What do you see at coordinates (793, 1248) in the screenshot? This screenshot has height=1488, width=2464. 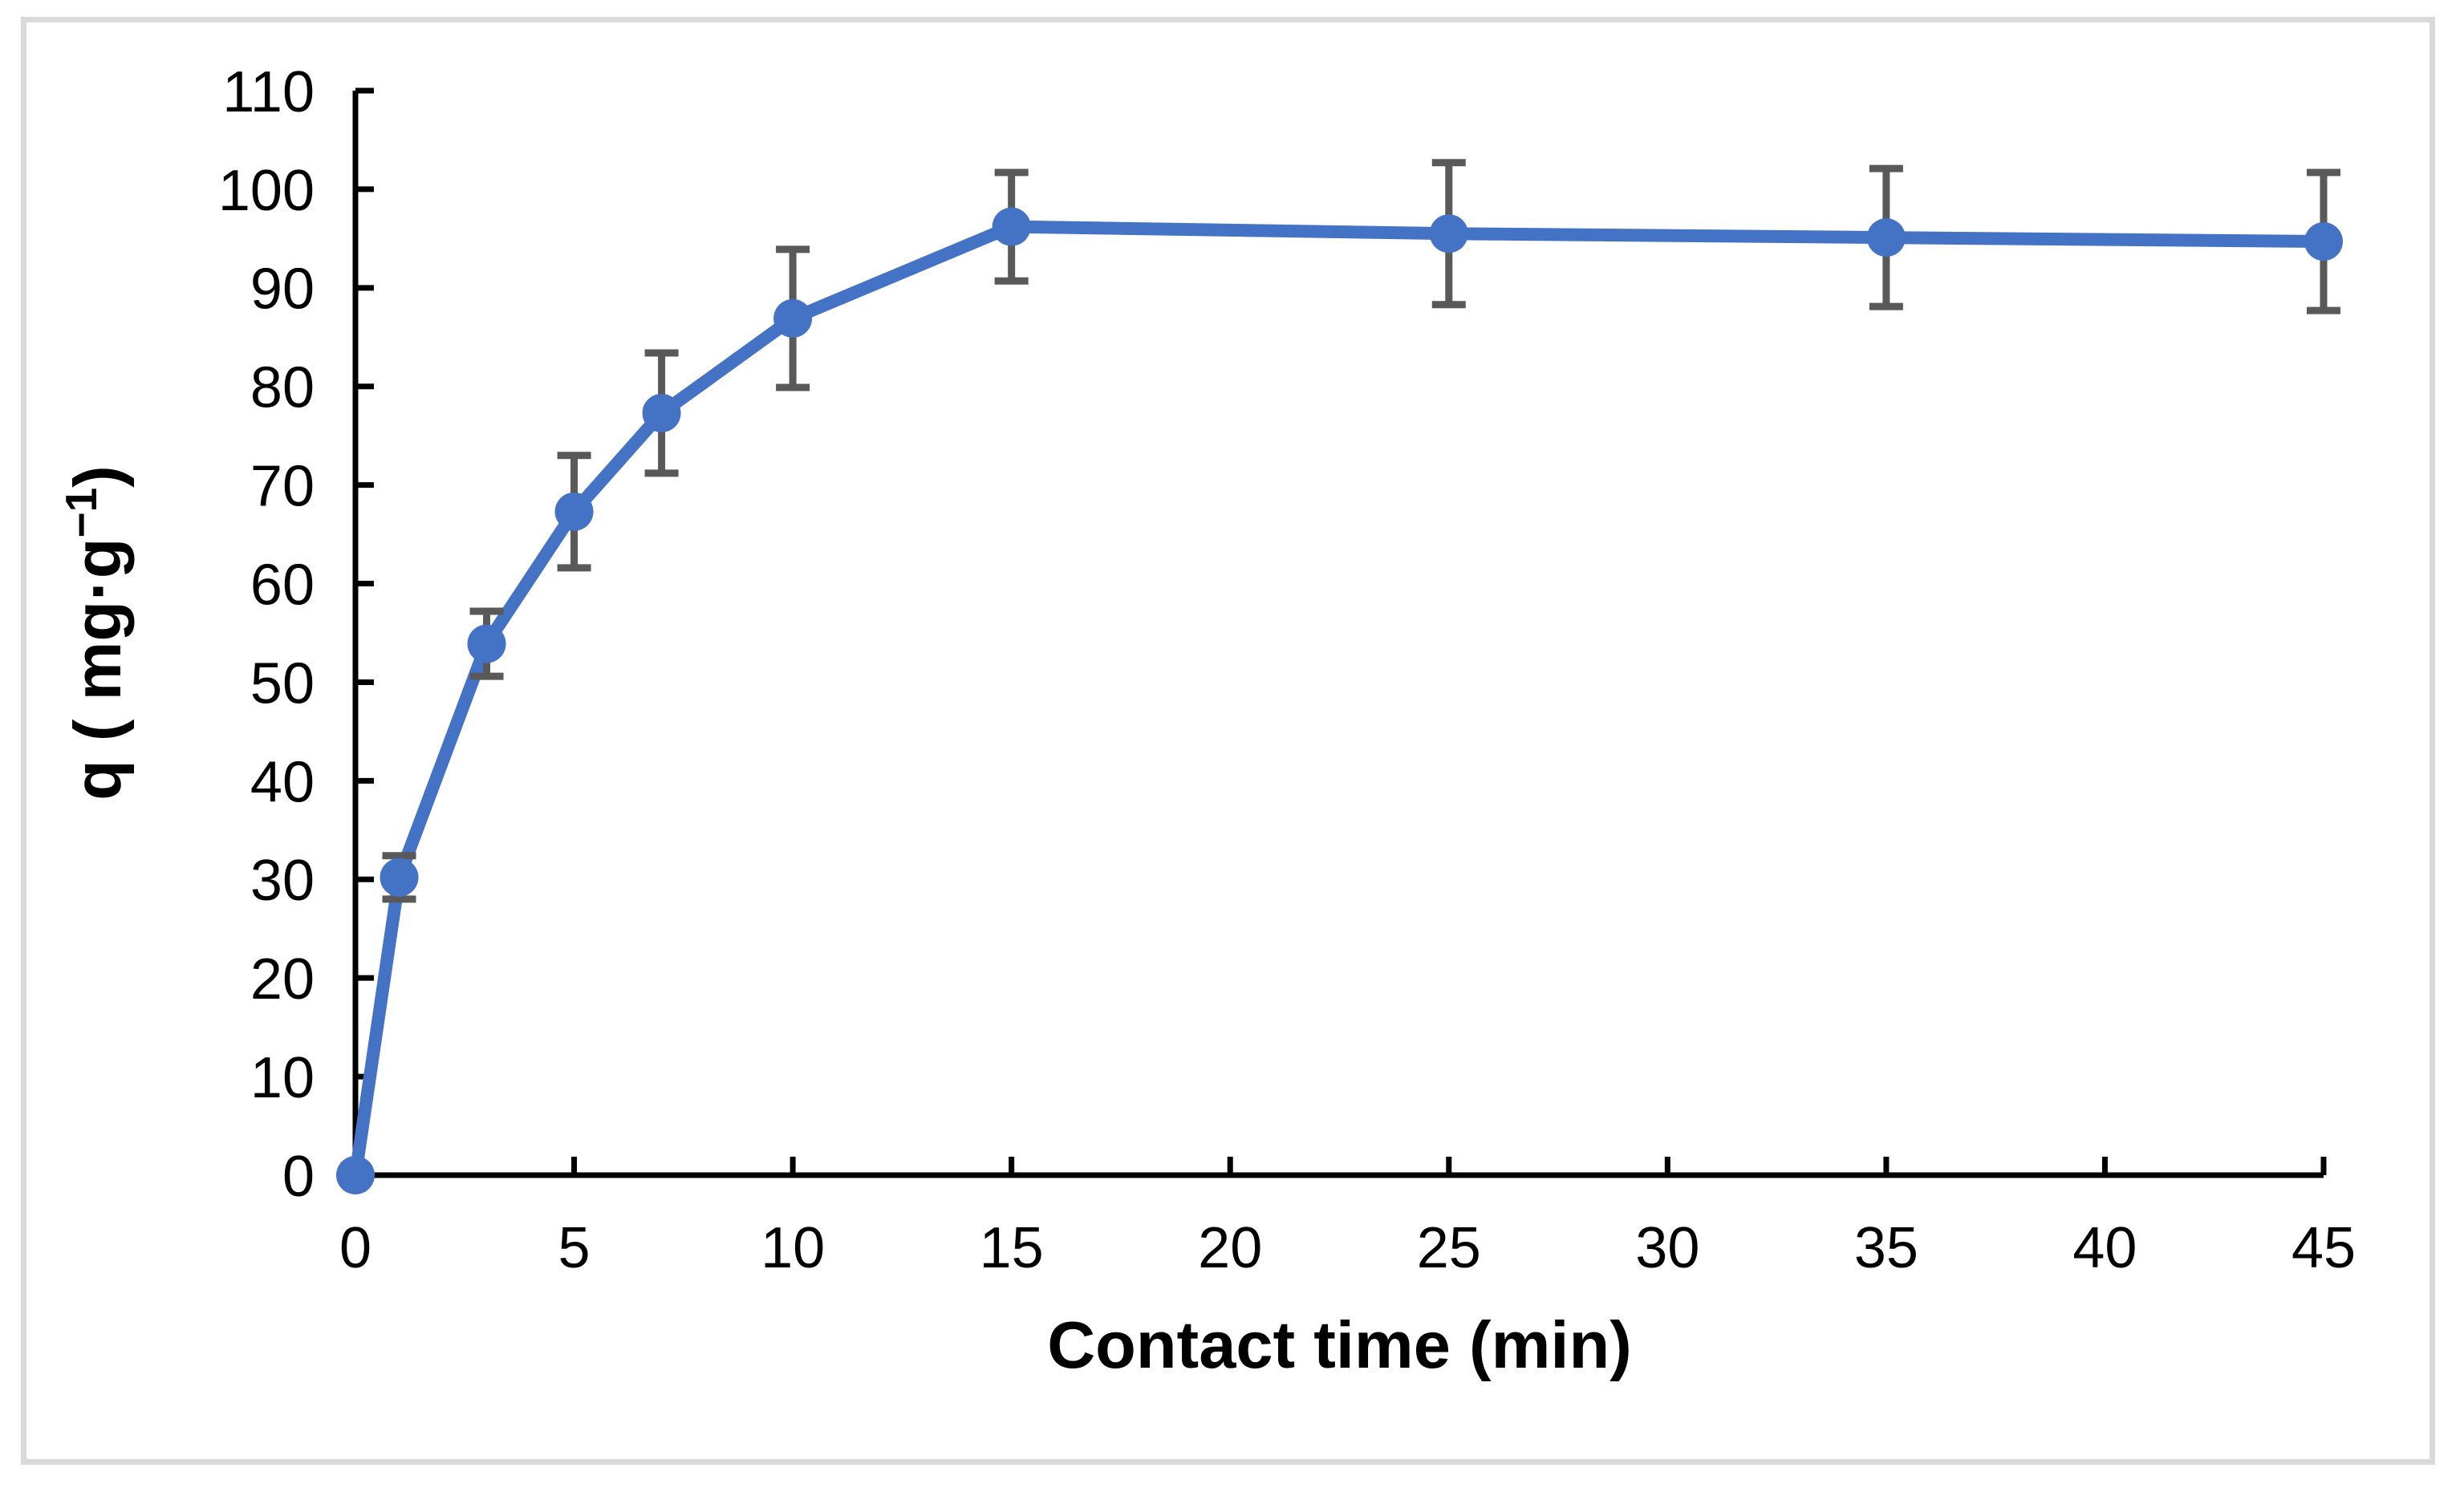 I see `x-tick-label: 10` at bounding box center [793, 1248].